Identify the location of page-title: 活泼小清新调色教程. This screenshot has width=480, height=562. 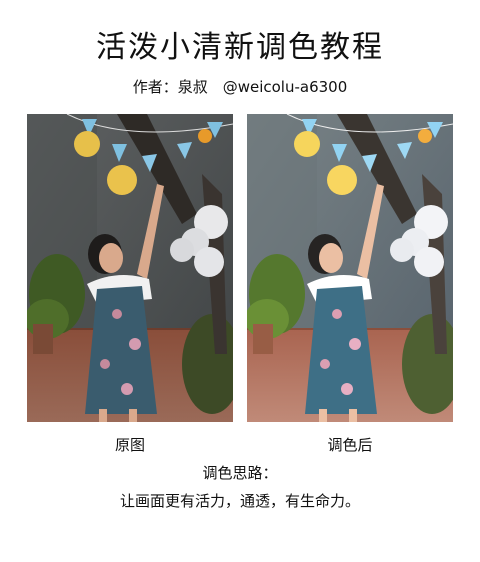
(240, 47).